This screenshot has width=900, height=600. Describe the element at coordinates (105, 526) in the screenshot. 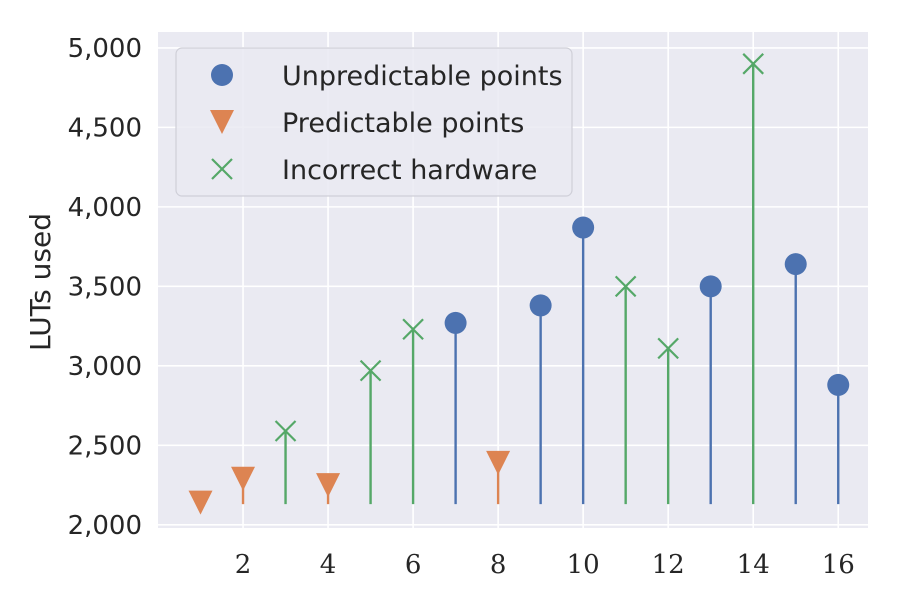

I see `y-tick-label: 2,000` at that location.